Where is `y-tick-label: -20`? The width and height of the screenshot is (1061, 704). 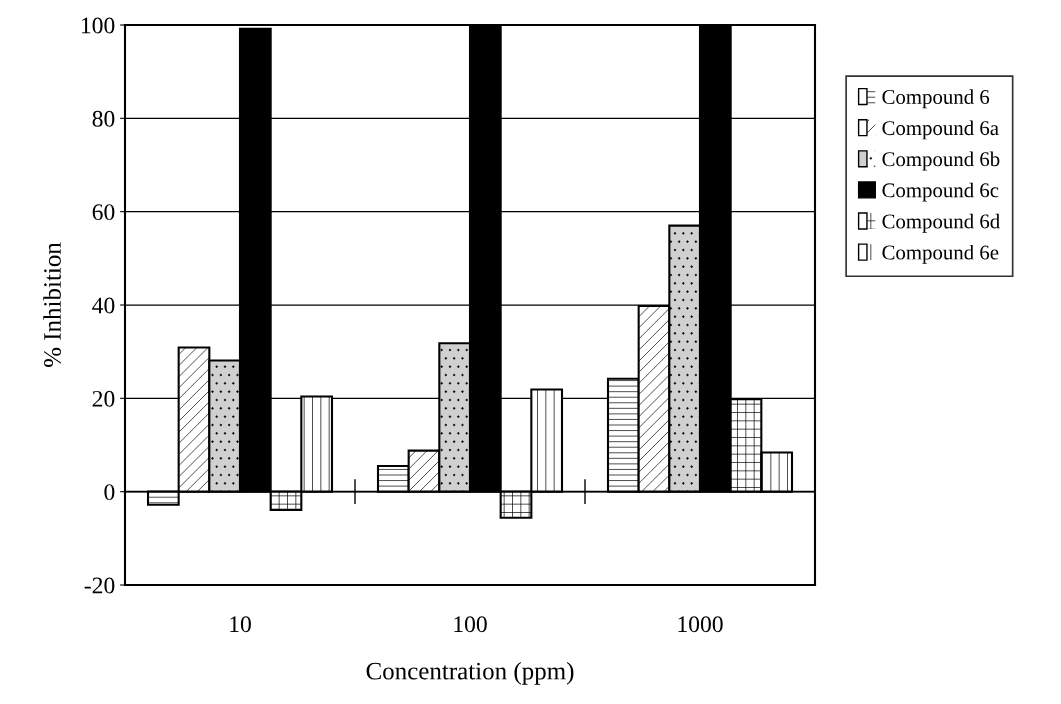 y-tick-label: -20 is located at coordinates (99, 585).